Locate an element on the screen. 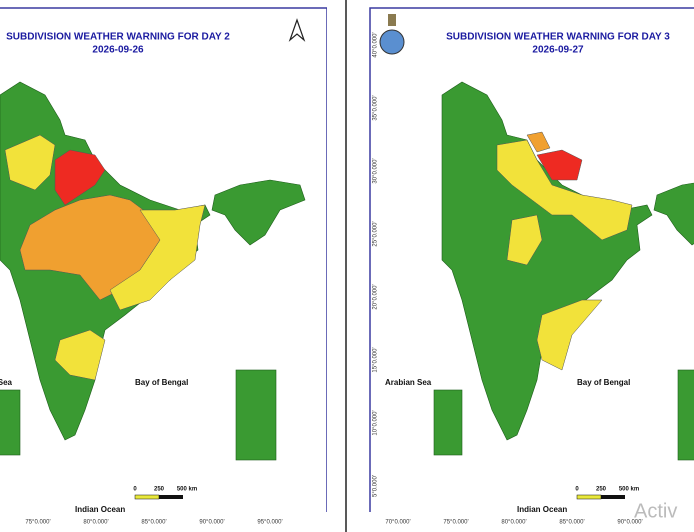 The height and width of the screenshot is (532, 694). x-coord-label: 70°0.000' is located at coordinates (397, 523).